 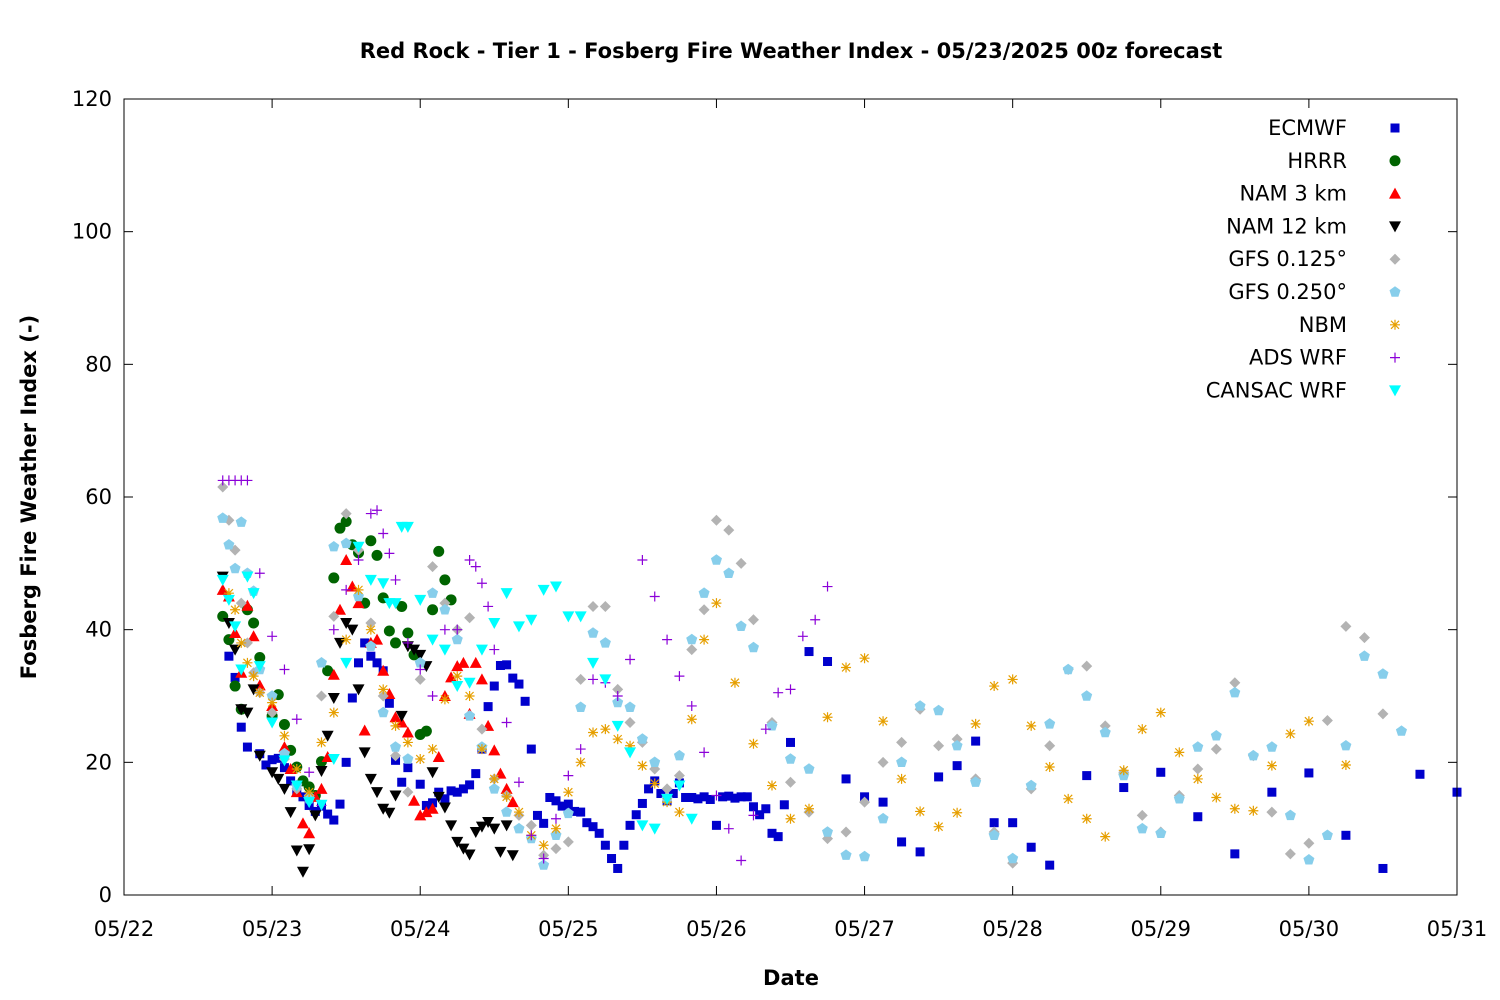 I want to click on x-tick-label: 05/29, so click(x=1161, y=929).